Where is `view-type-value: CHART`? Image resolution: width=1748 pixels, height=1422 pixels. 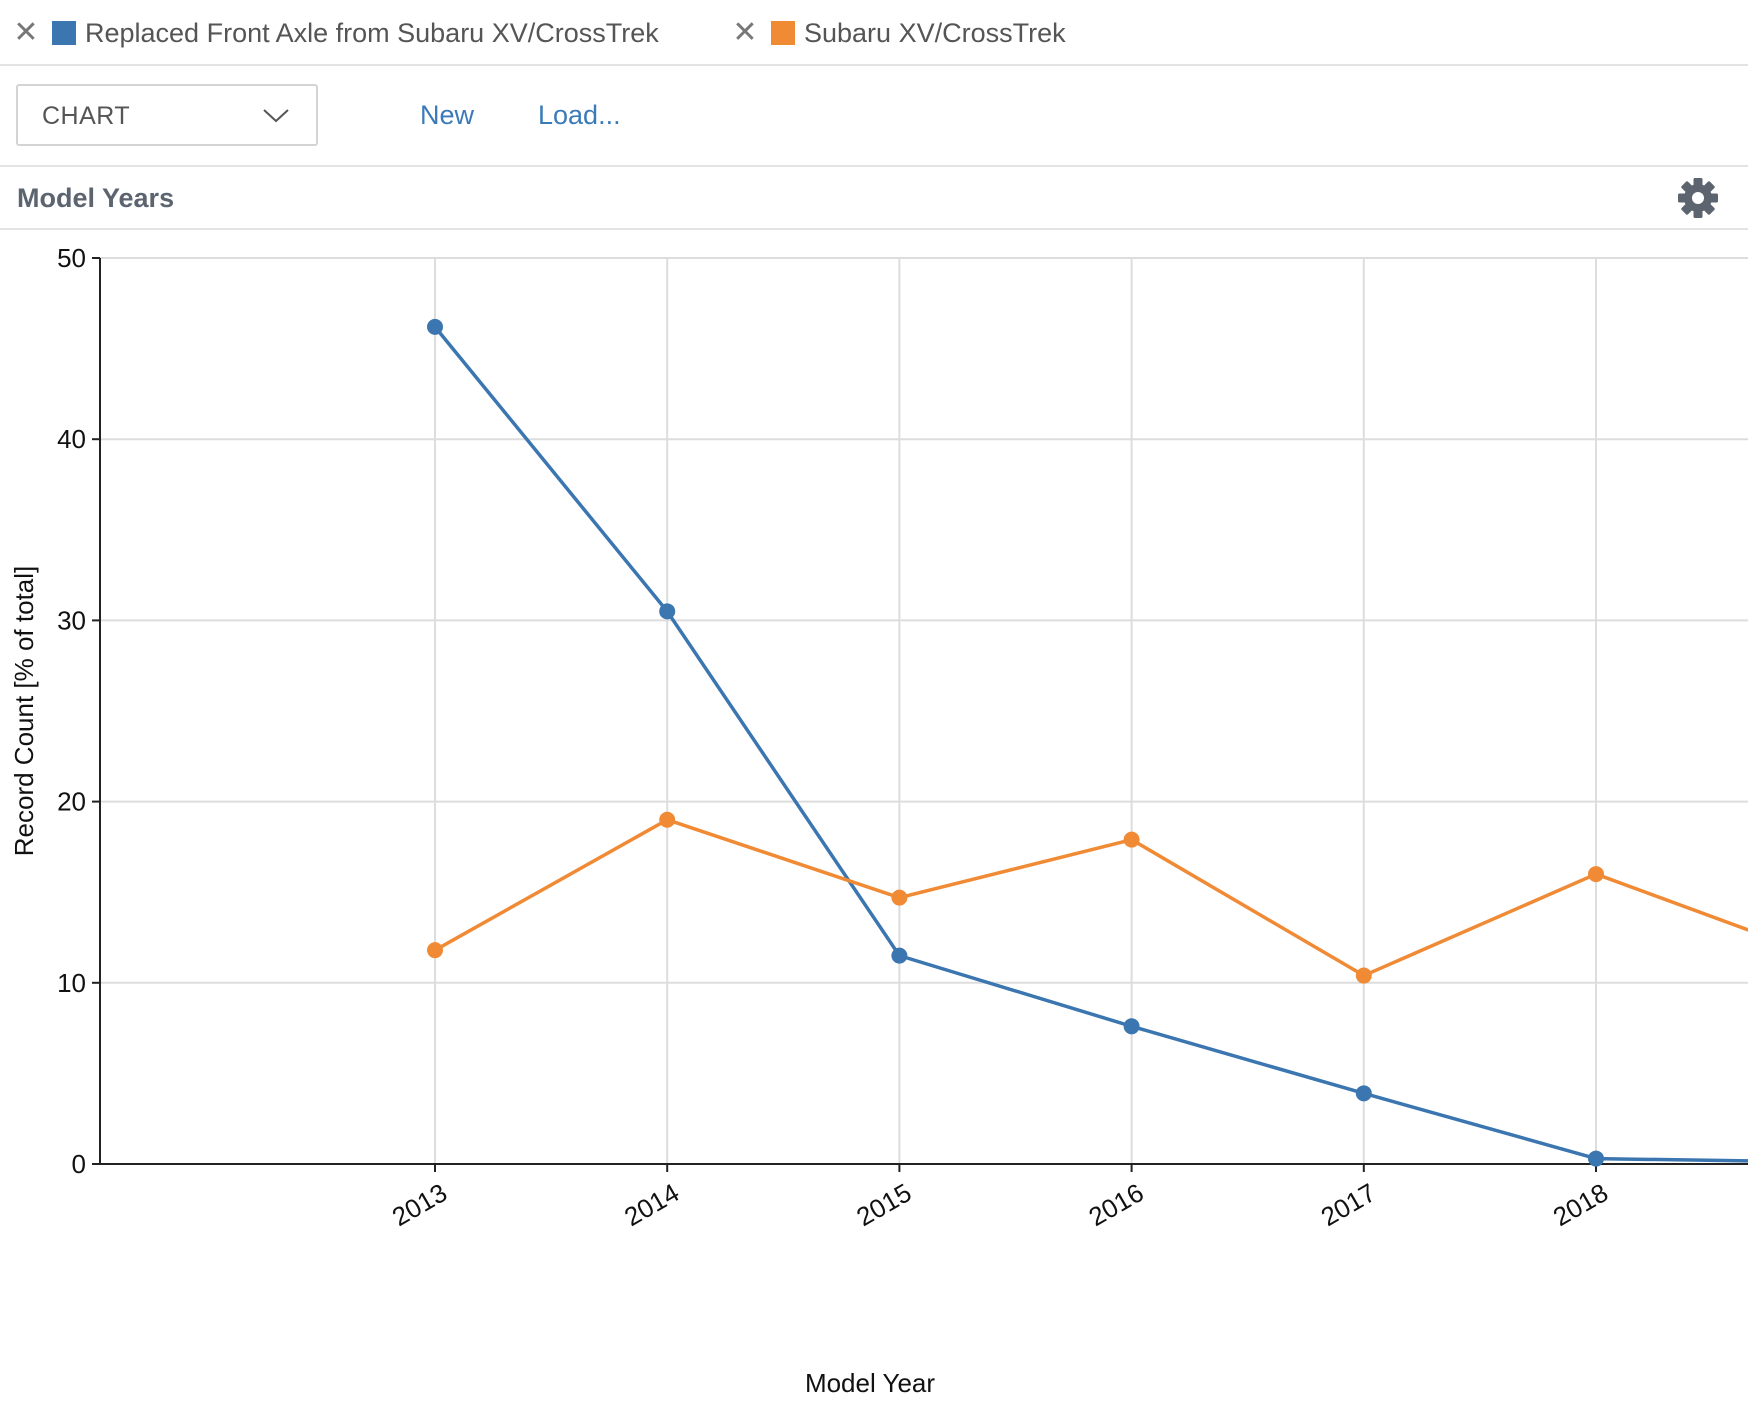
view-type-value: CHART is located at coordinates (86, 116).